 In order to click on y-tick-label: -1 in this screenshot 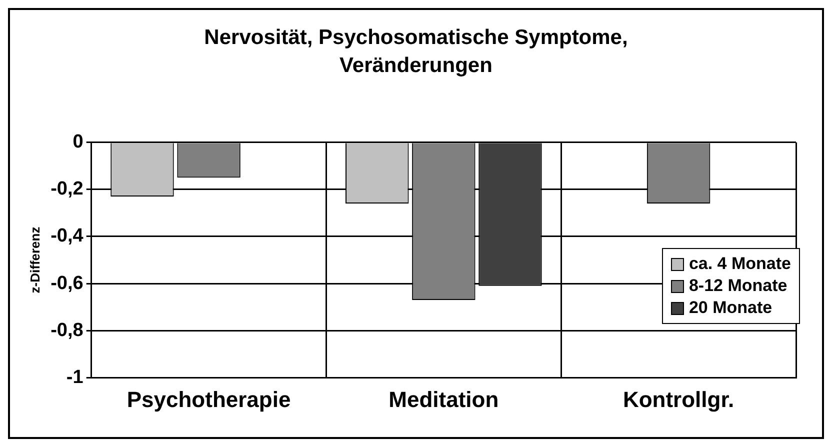, I will do `click(75, 377)`.